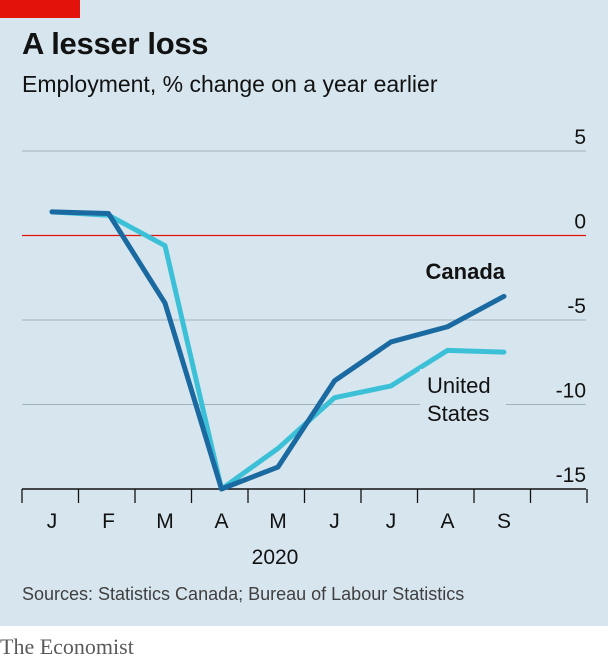 This screenshot has width=608, height=662. I want to click on x-axis: J F M A M J J A S 2020, so click(304, 528).